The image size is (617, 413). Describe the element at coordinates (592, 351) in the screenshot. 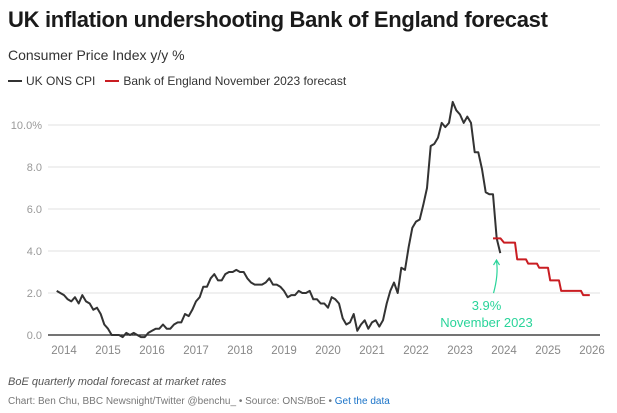

I see `x-tick-label: 2026` at that location.